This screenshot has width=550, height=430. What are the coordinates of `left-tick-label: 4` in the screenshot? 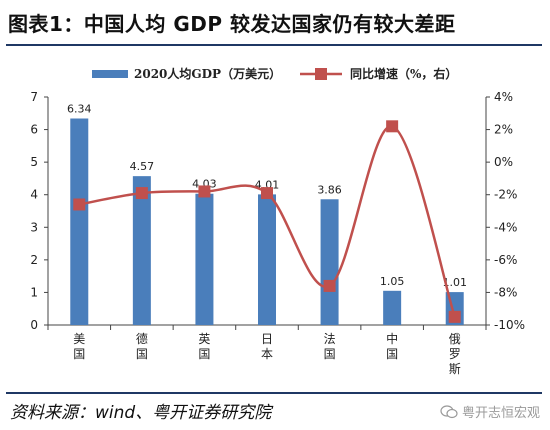 It's located at (34, 195).